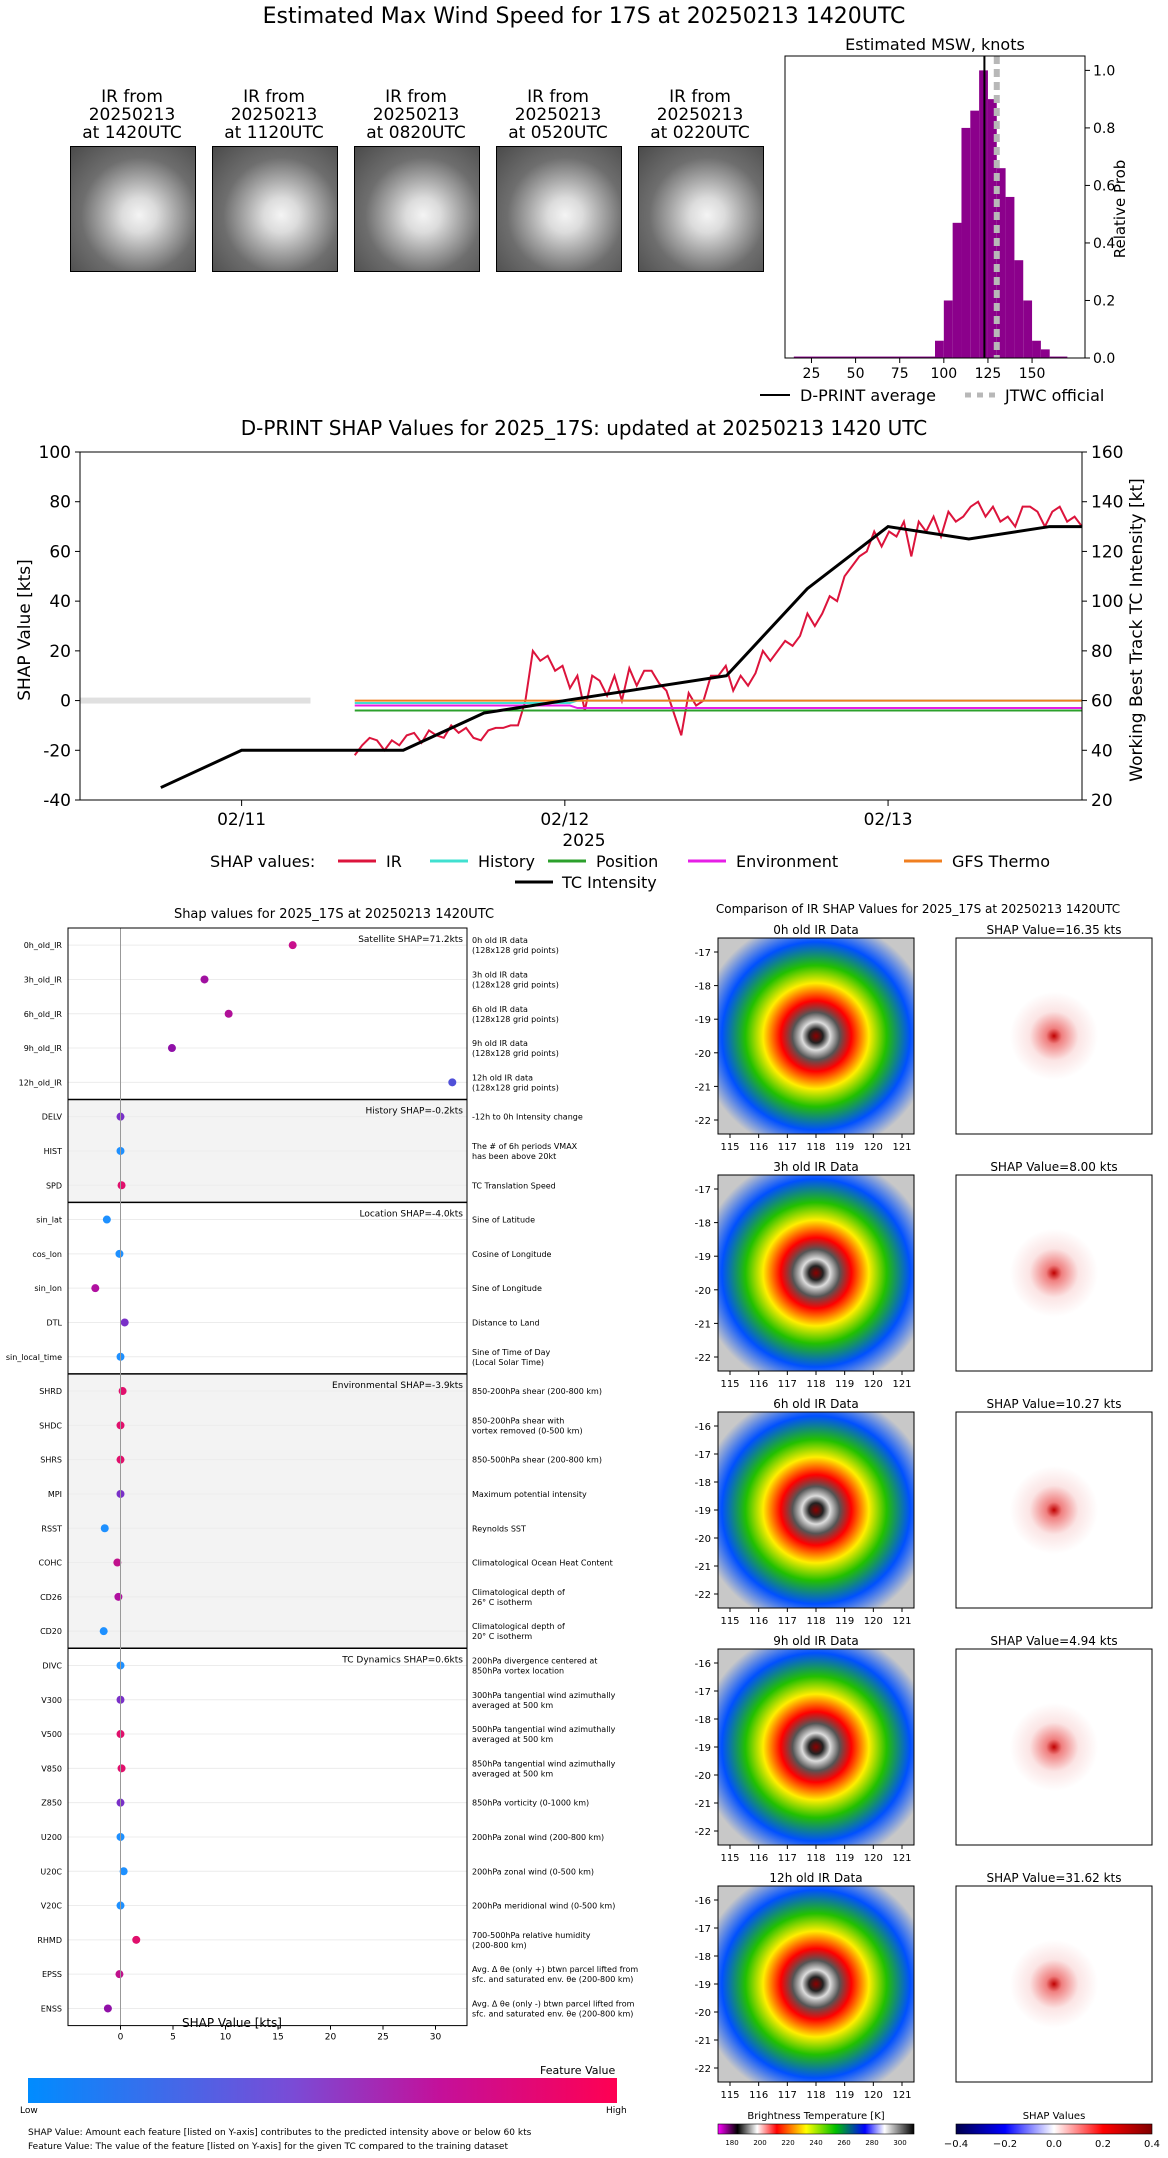 The height and width of the screenshot is (2158, 1168). What do you see at coordinates (729, 2095) in the screenshot?
I see `ir-xtick-label: 115` at bounding box center [729, 2095].